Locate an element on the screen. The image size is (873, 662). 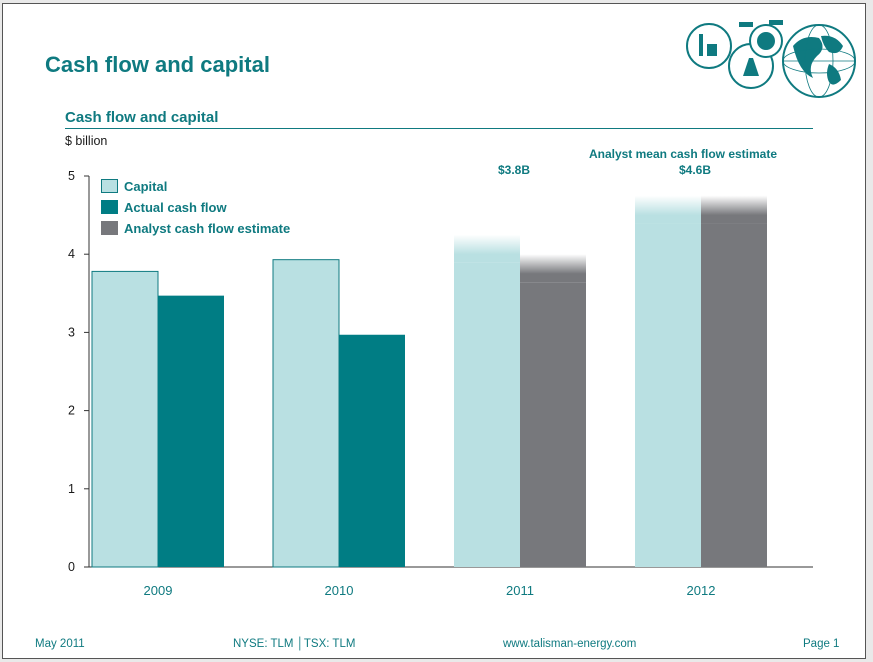
slide-title: Cash flow and capital is located at coordinates (157, 64).